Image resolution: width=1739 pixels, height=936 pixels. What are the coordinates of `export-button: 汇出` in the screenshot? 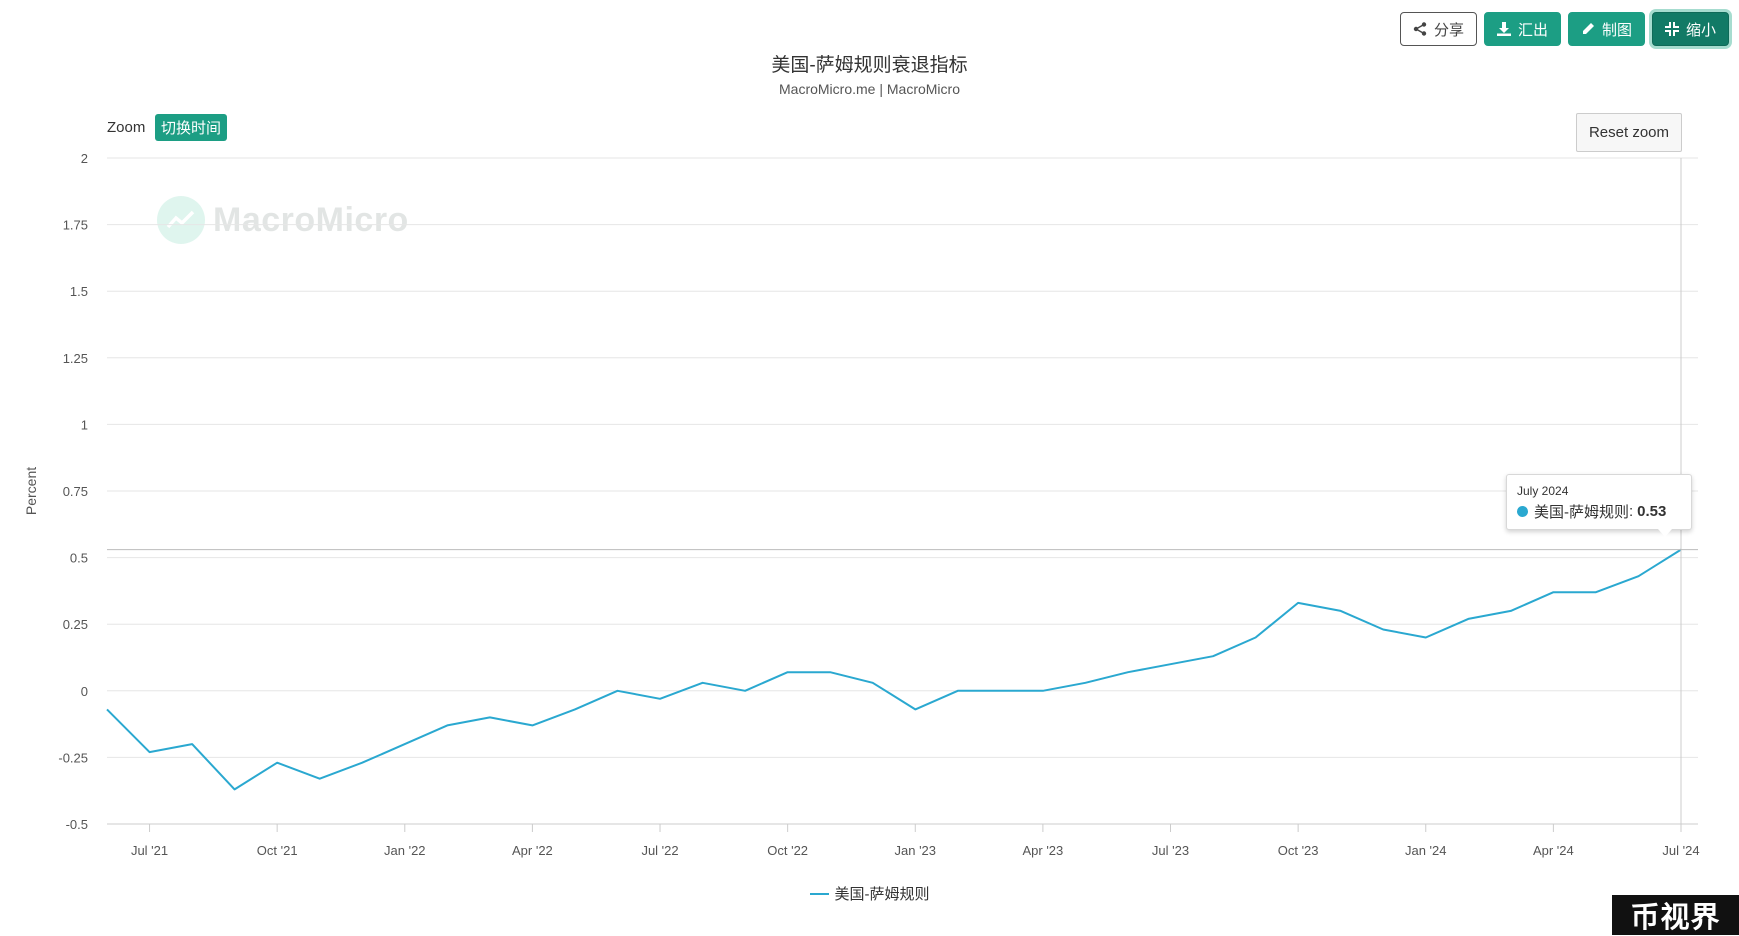 It's located at (1522, 29).